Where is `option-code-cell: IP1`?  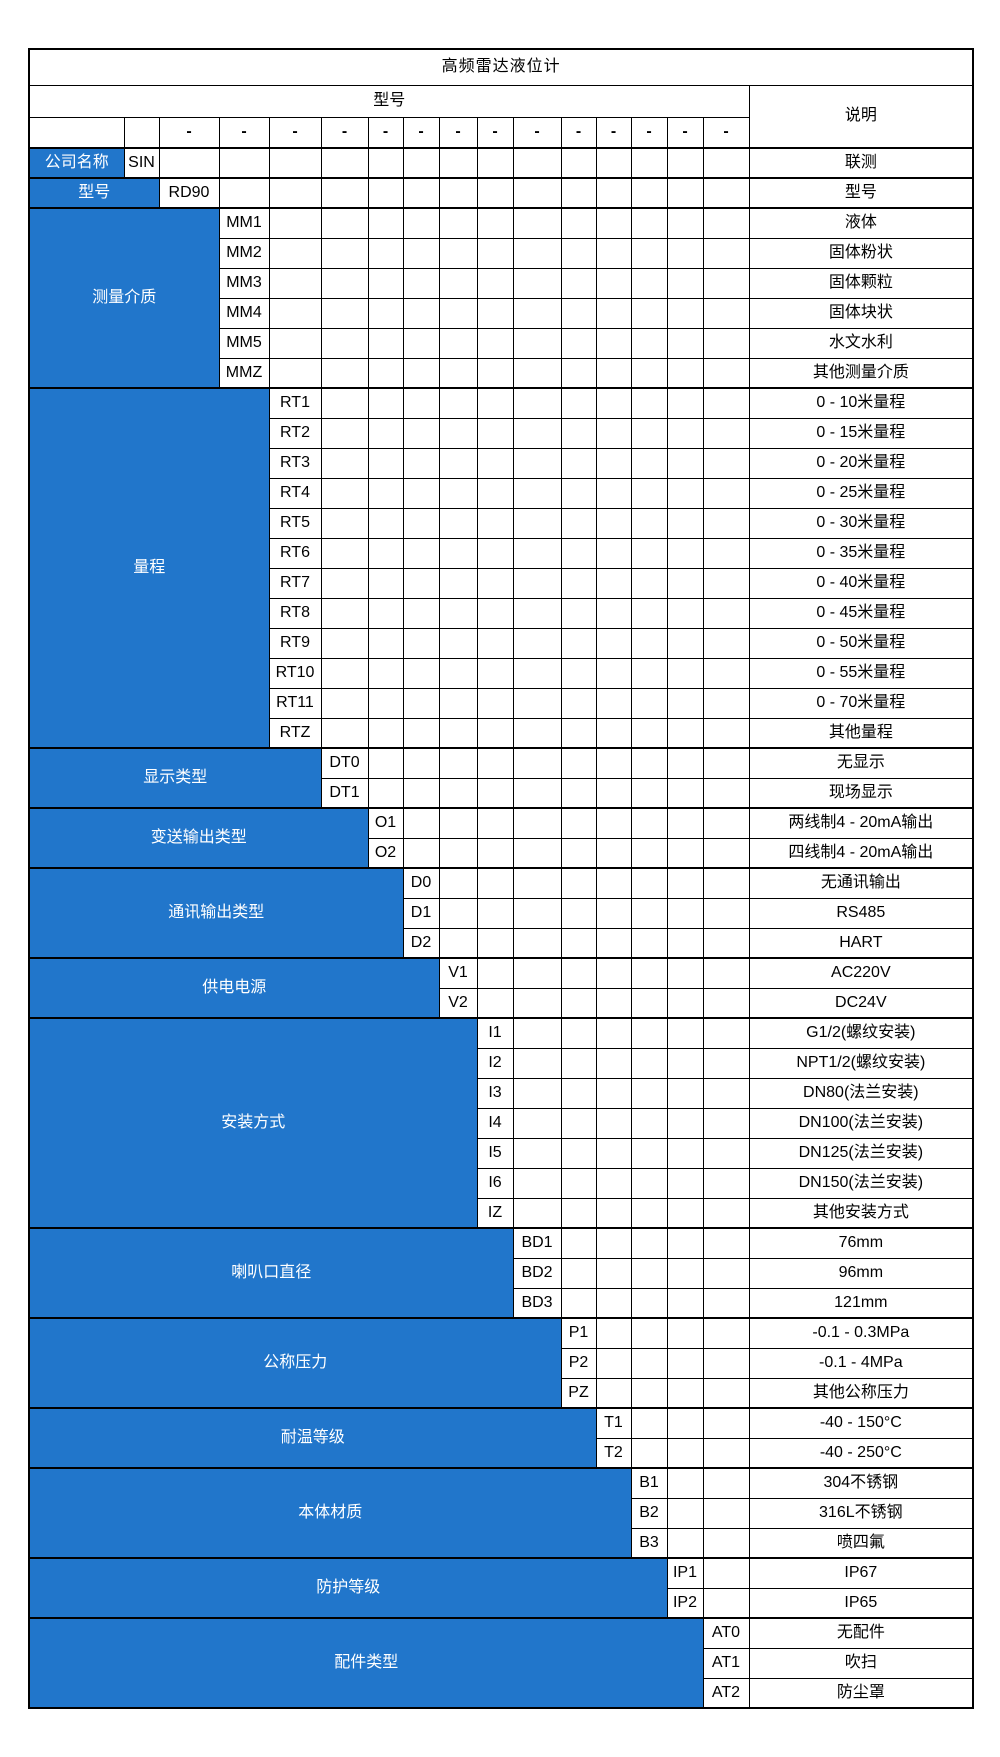 option-code-cell: IP1 is located at coordinates (685, 1573).